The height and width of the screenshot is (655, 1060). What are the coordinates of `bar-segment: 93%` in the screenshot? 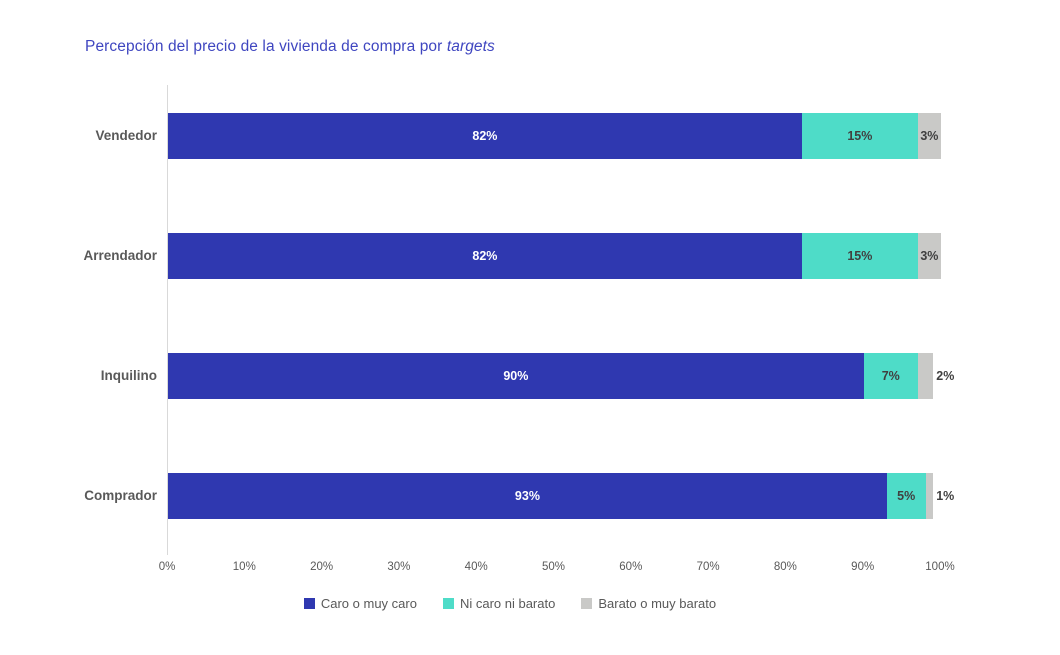 It's located at (527, 496).